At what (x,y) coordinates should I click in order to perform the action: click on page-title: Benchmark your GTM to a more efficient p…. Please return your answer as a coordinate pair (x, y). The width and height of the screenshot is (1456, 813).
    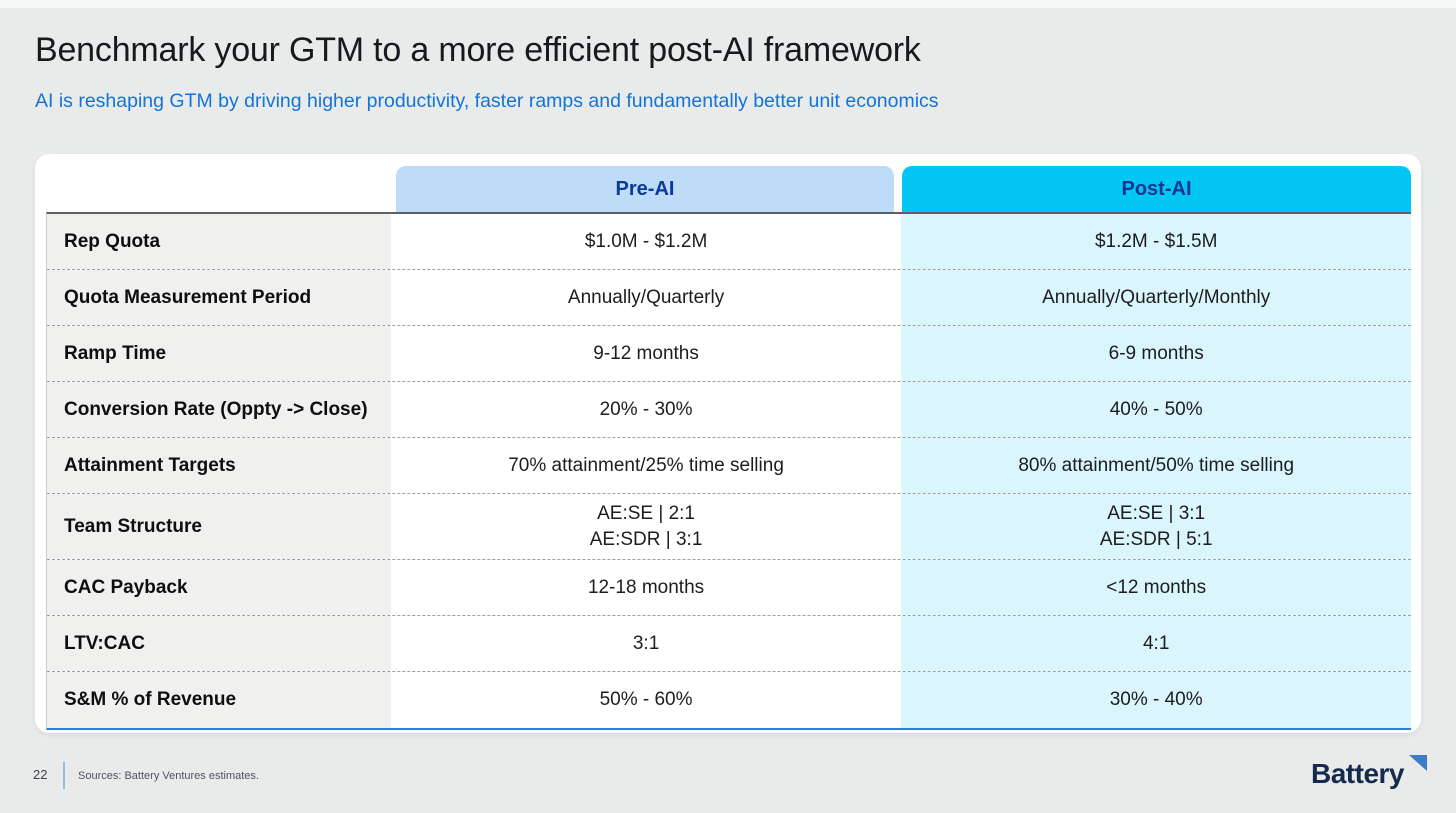
    Looking at the image, I should click on (478, 50).